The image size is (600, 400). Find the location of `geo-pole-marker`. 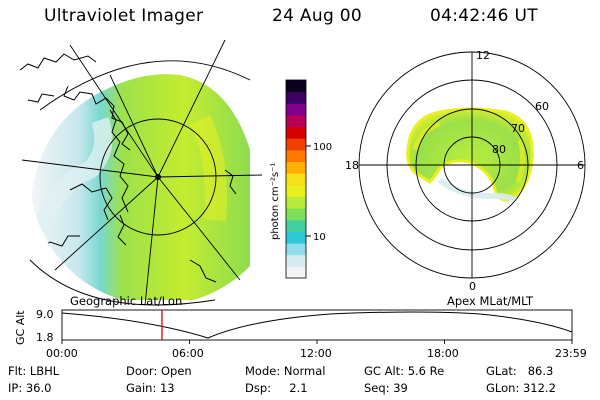

geo-pole-marker is located at coordinates (158, 177).